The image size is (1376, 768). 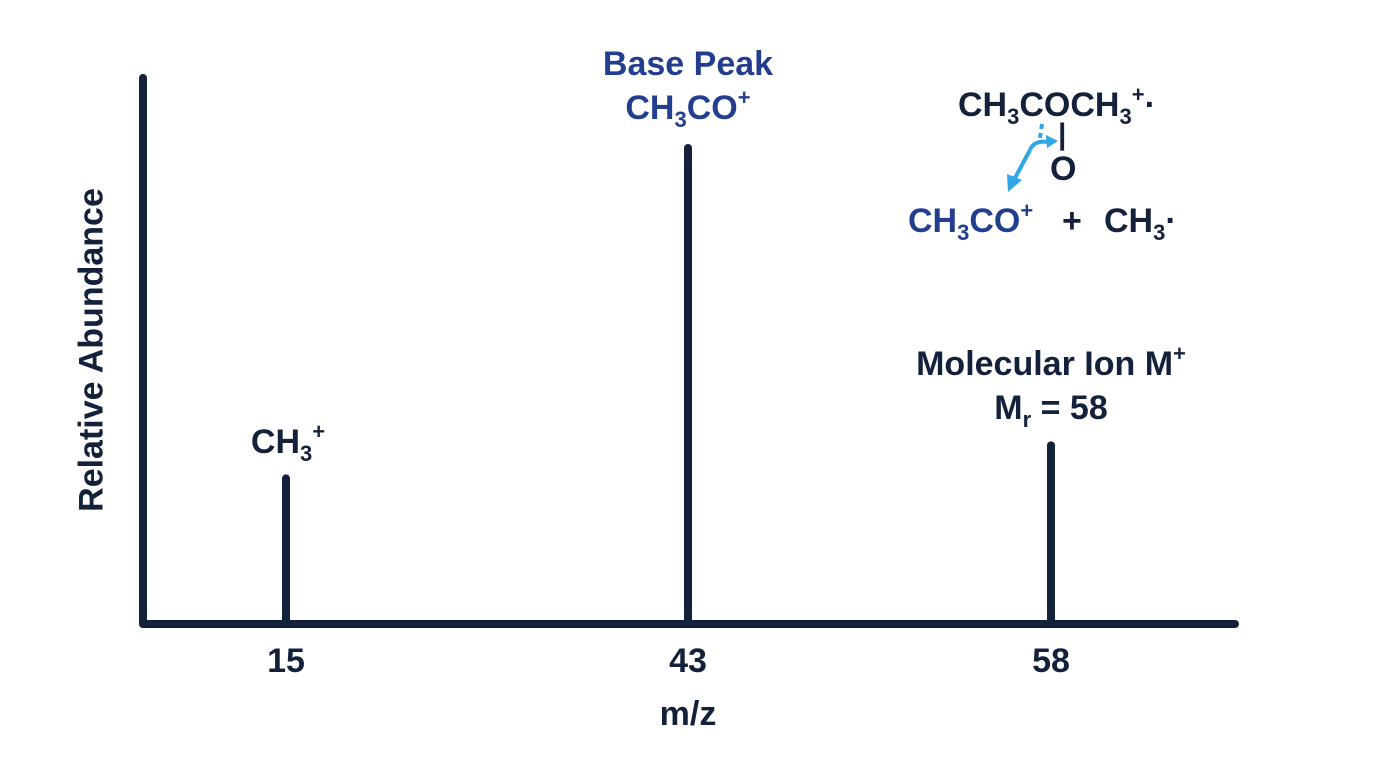 What do you see at coordinates (286, 661) in the screenshot?
I see `x-tick-label: 15` at bounding box center [286, 661].